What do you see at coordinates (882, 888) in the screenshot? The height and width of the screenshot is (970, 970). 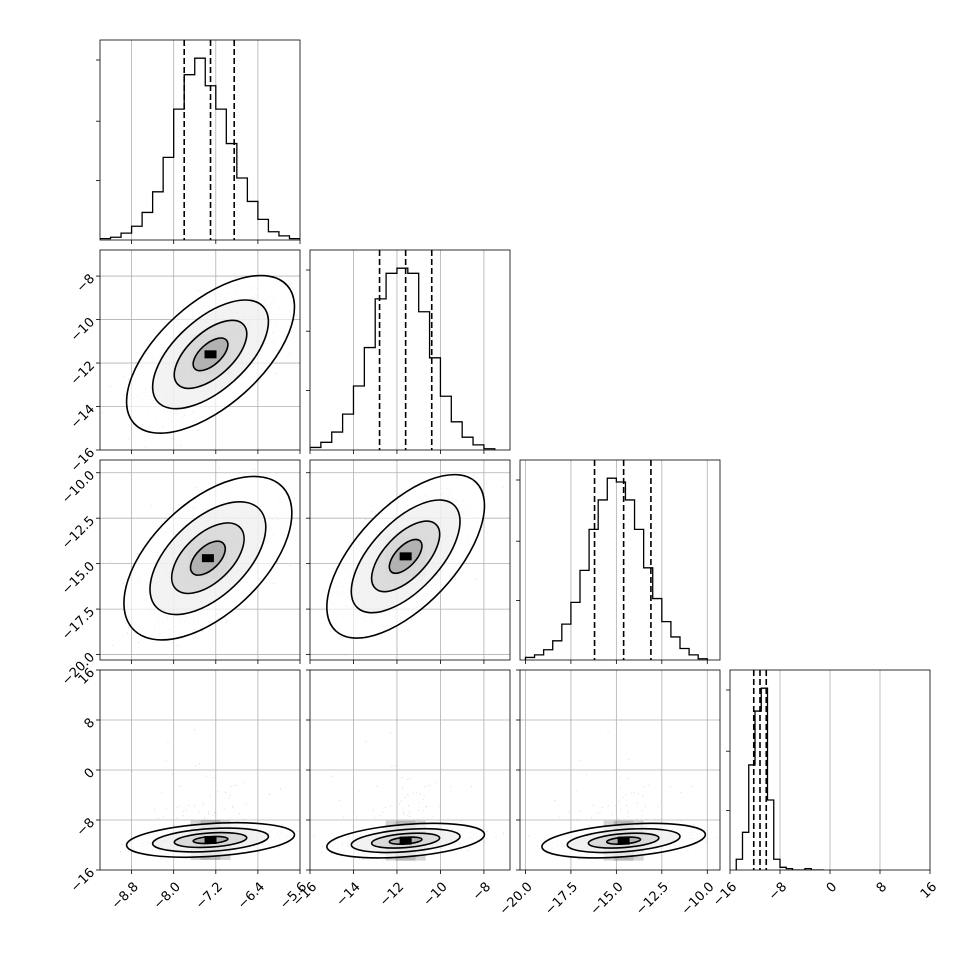 I see `x-tick-label: 8` at bounding box center [882, 888].